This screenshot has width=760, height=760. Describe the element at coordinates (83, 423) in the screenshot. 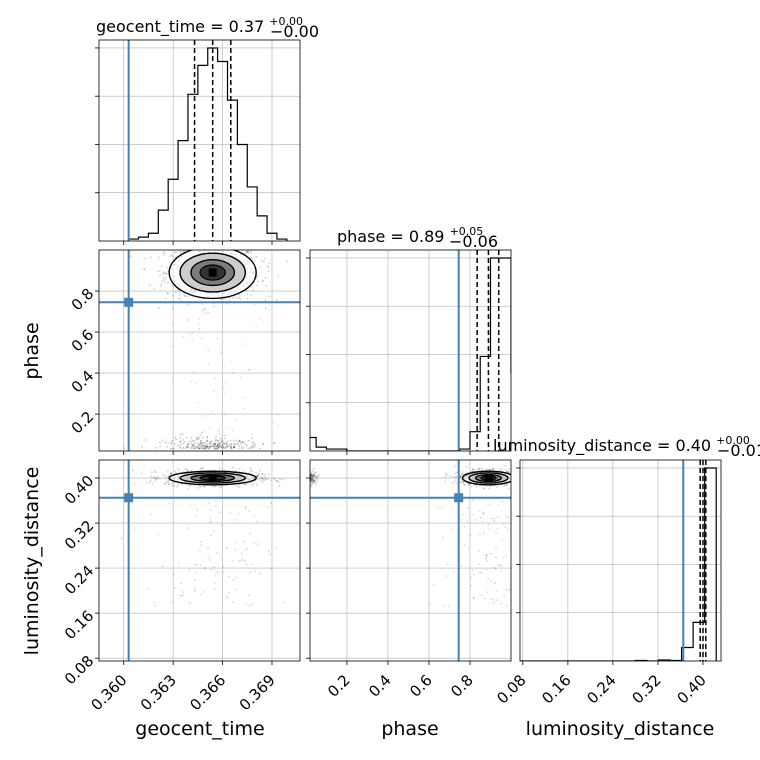

I see `y-tick-label-phase-0: 0.2` at that location.